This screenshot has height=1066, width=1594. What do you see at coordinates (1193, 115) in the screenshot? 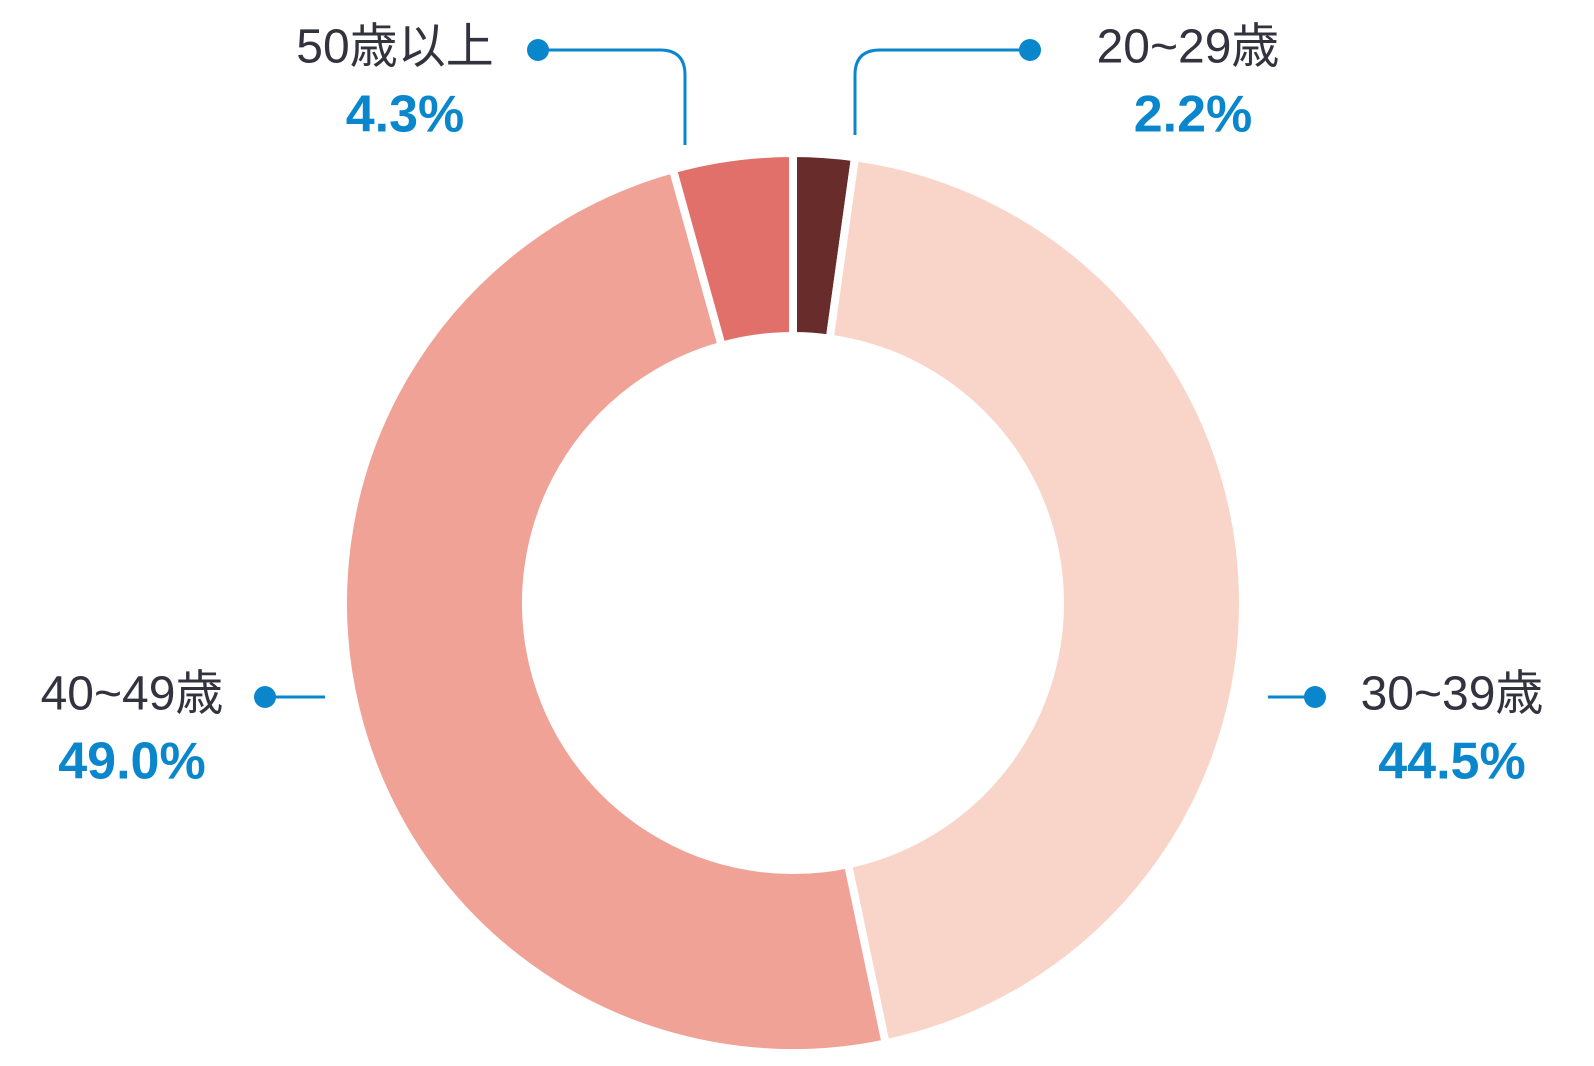
I see `value-label: 2.2%` at bounding box center [1193, 115].